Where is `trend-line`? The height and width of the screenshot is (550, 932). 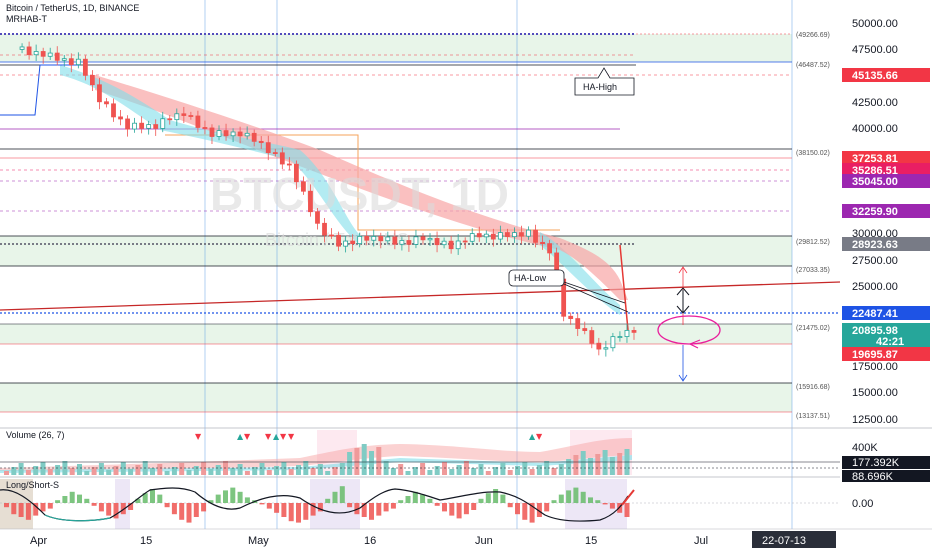
trend-line is located at coordinates (420, 296).